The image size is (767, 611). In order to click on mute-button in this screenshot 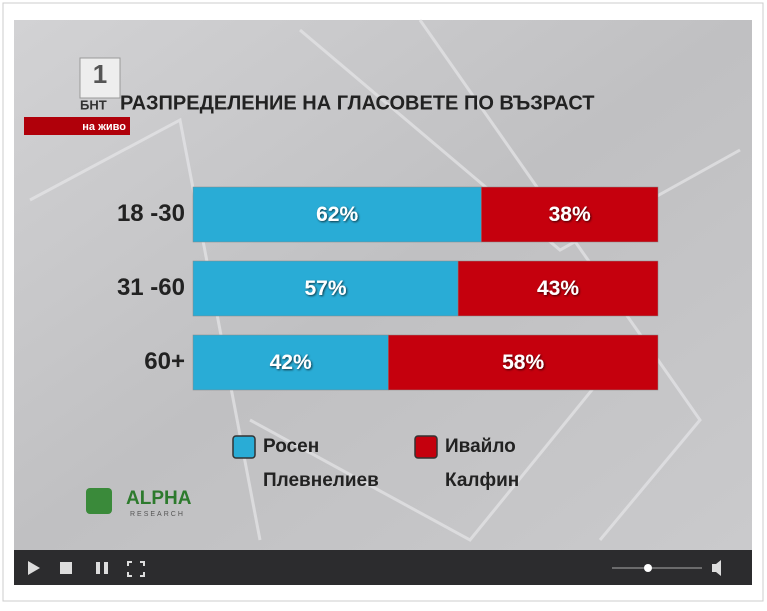, I will do `click(716, 568)`.